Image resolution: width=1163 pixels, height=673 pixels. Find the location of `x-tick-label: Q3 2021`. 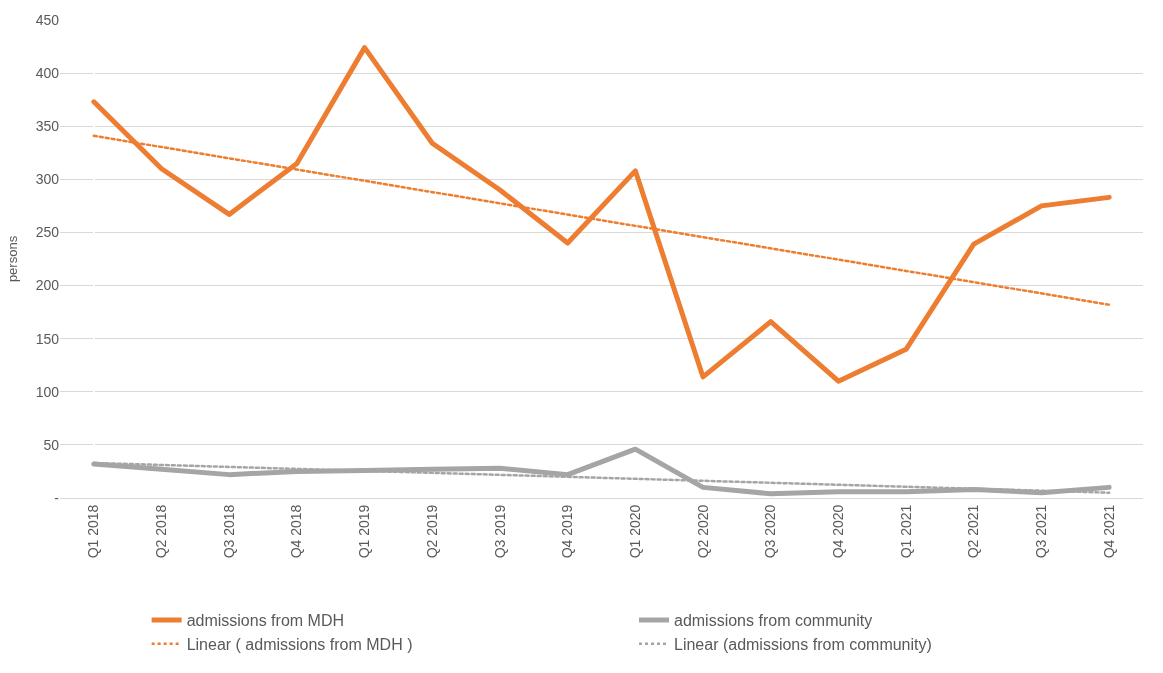

x-tick-label: Q3 2021 is located at coordinates (1041, 531).